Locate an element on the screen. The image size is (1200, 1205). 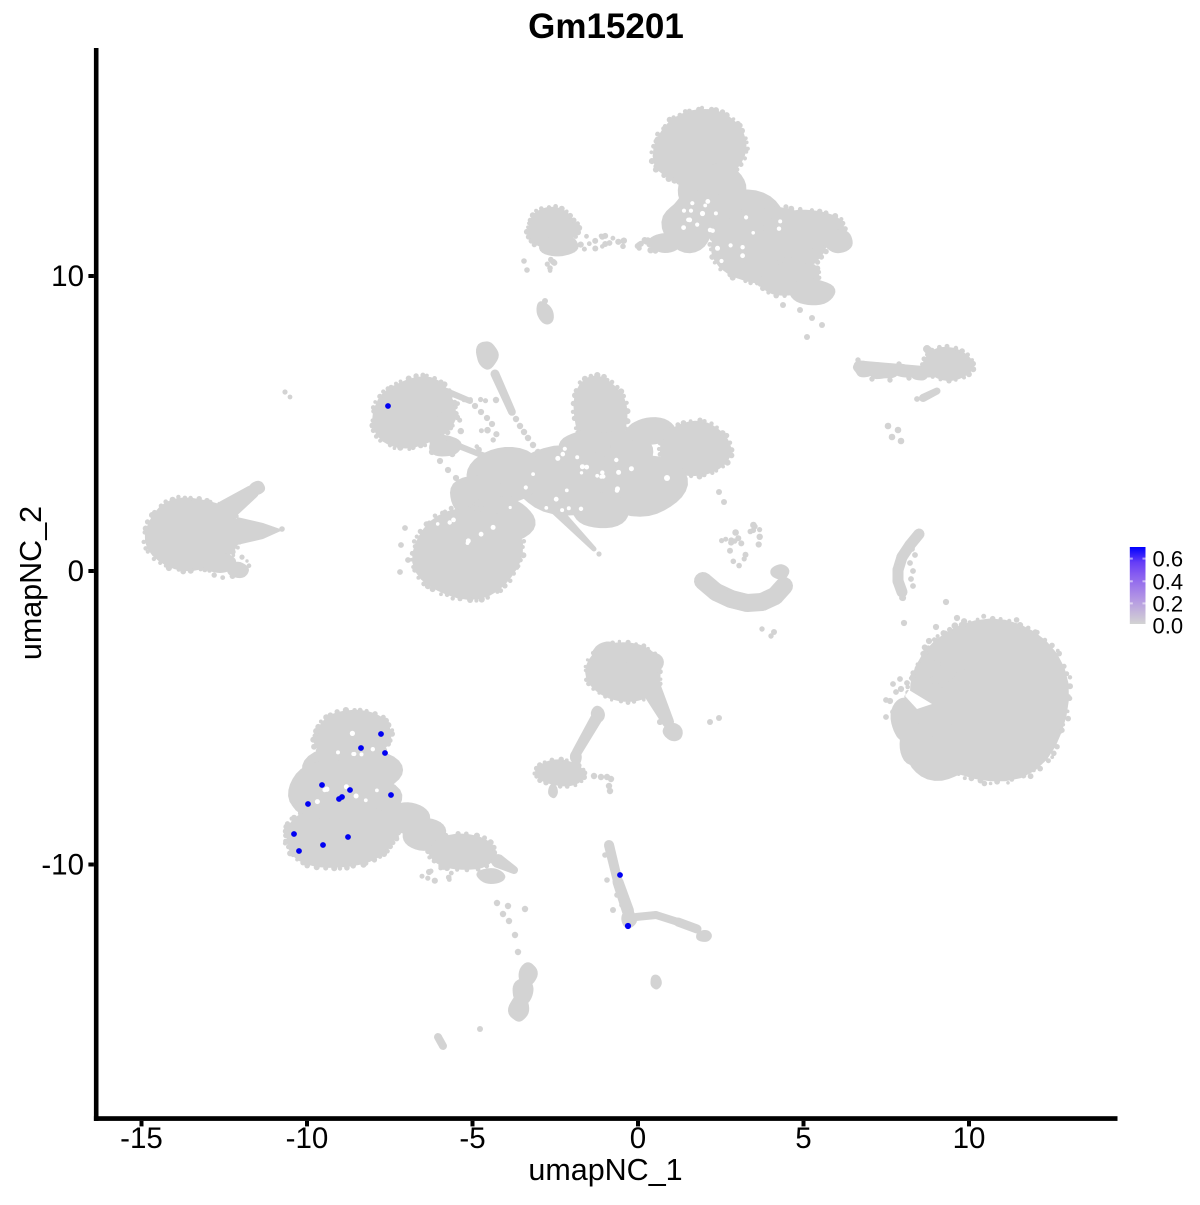
svg-text: 0.2 is located at coordinates (1168, 603).